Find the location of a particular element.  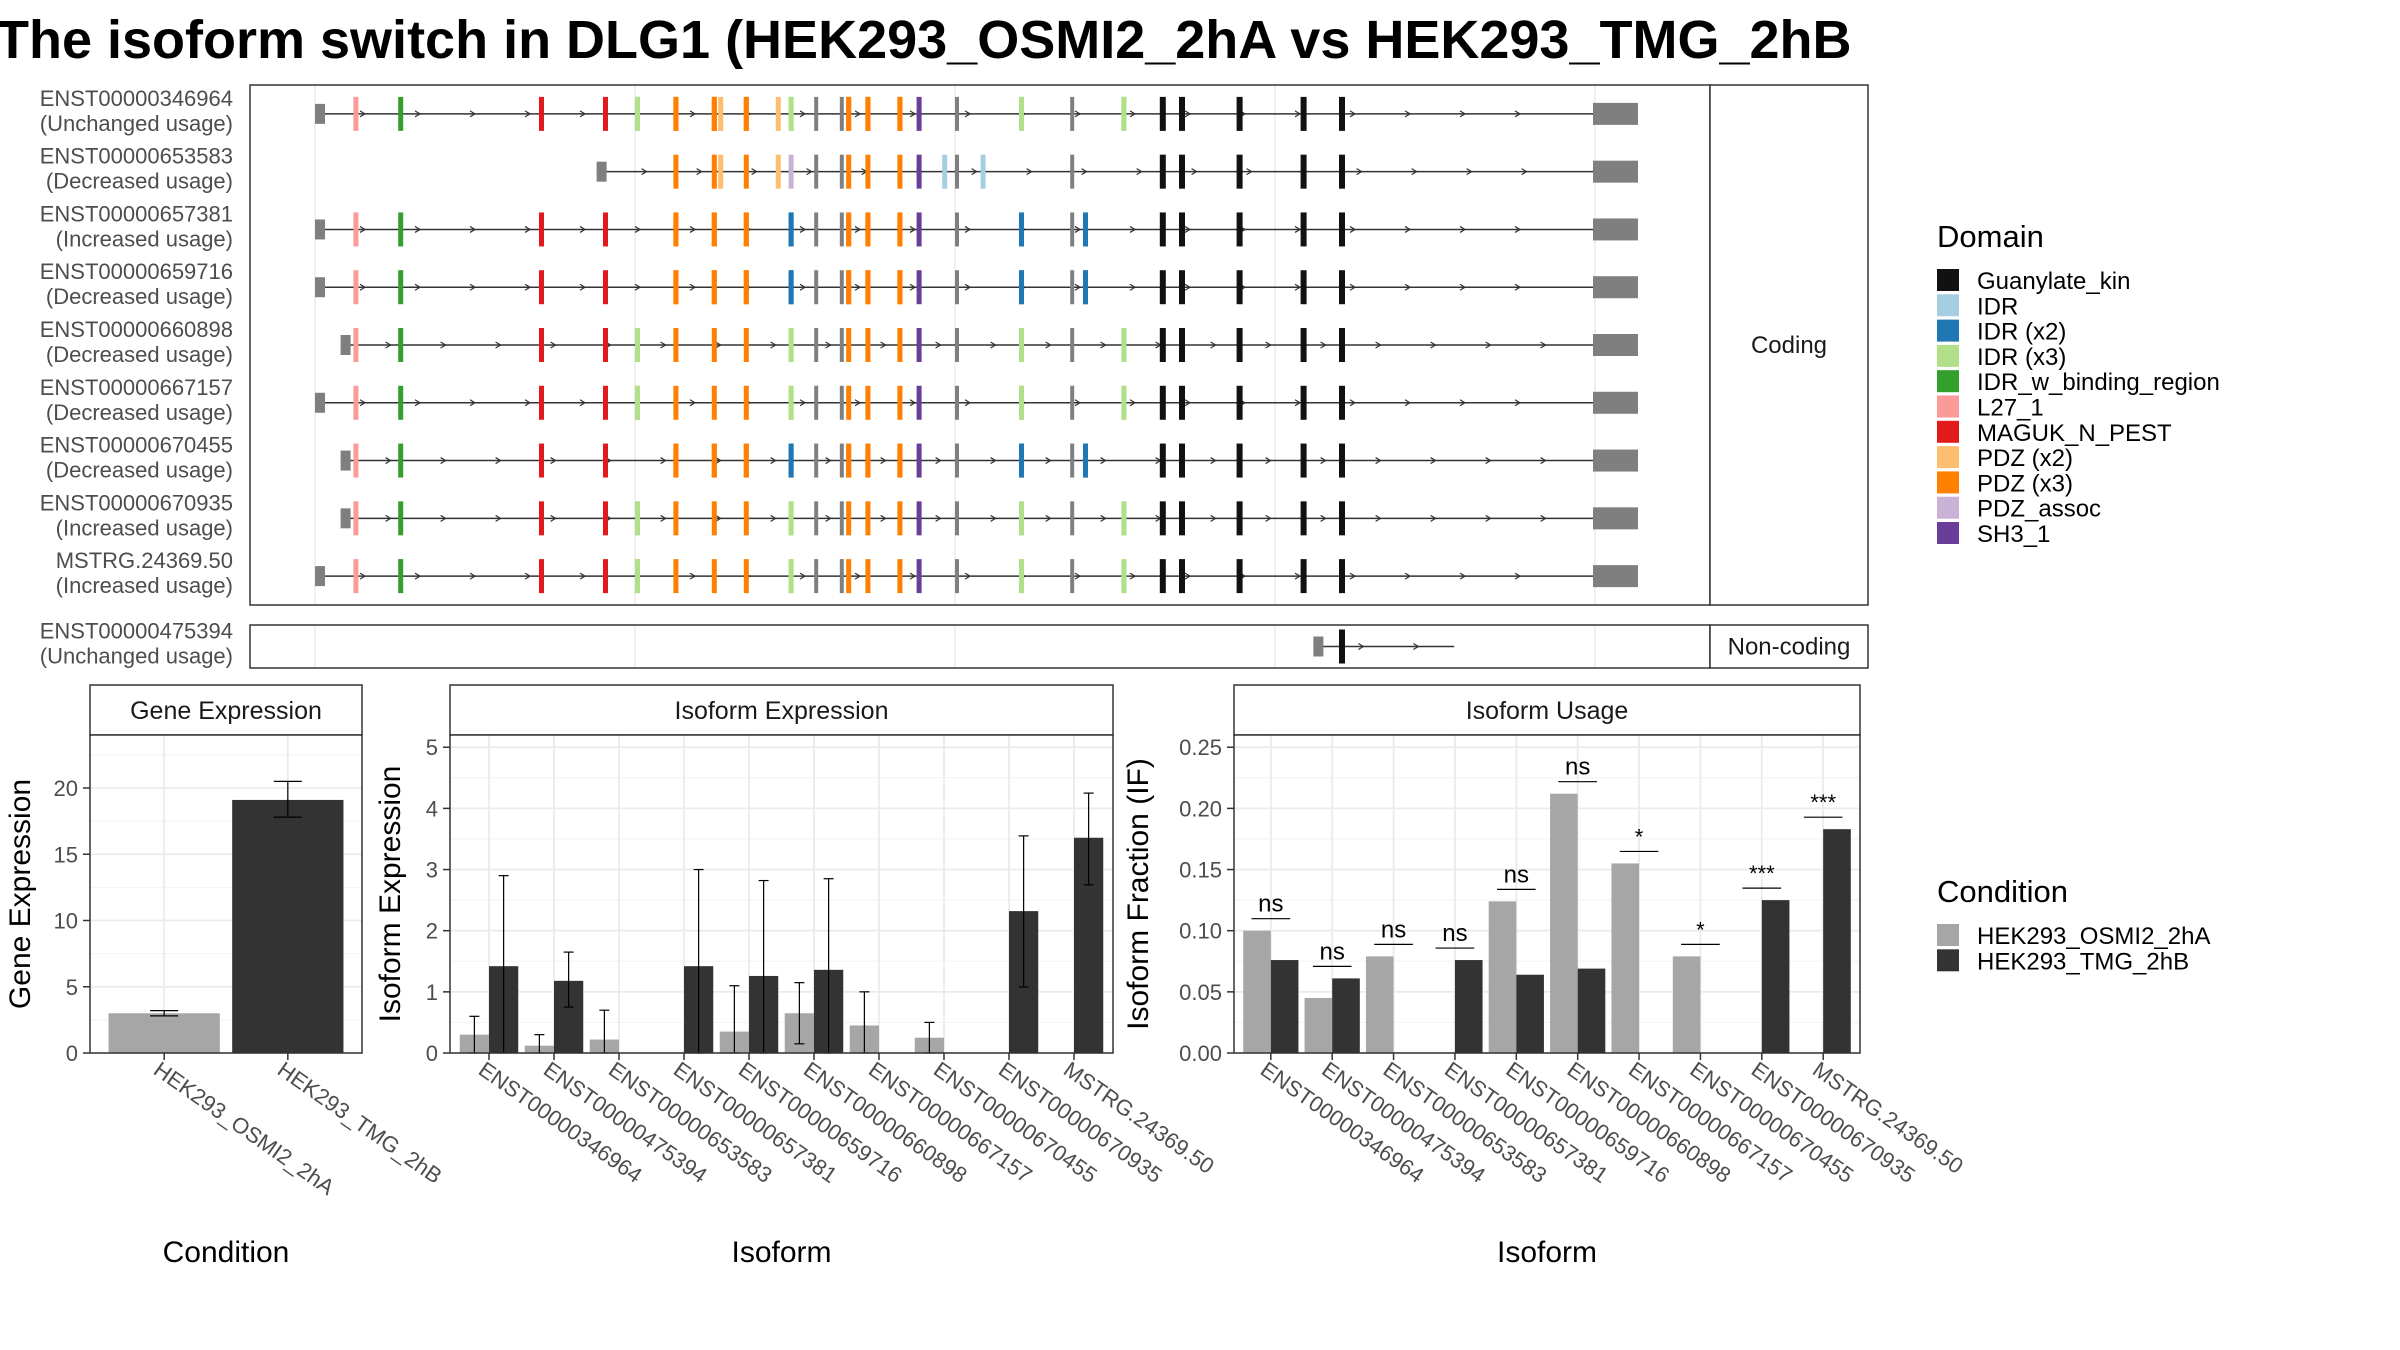

chart-strip is located at coordinates (1547, 710).